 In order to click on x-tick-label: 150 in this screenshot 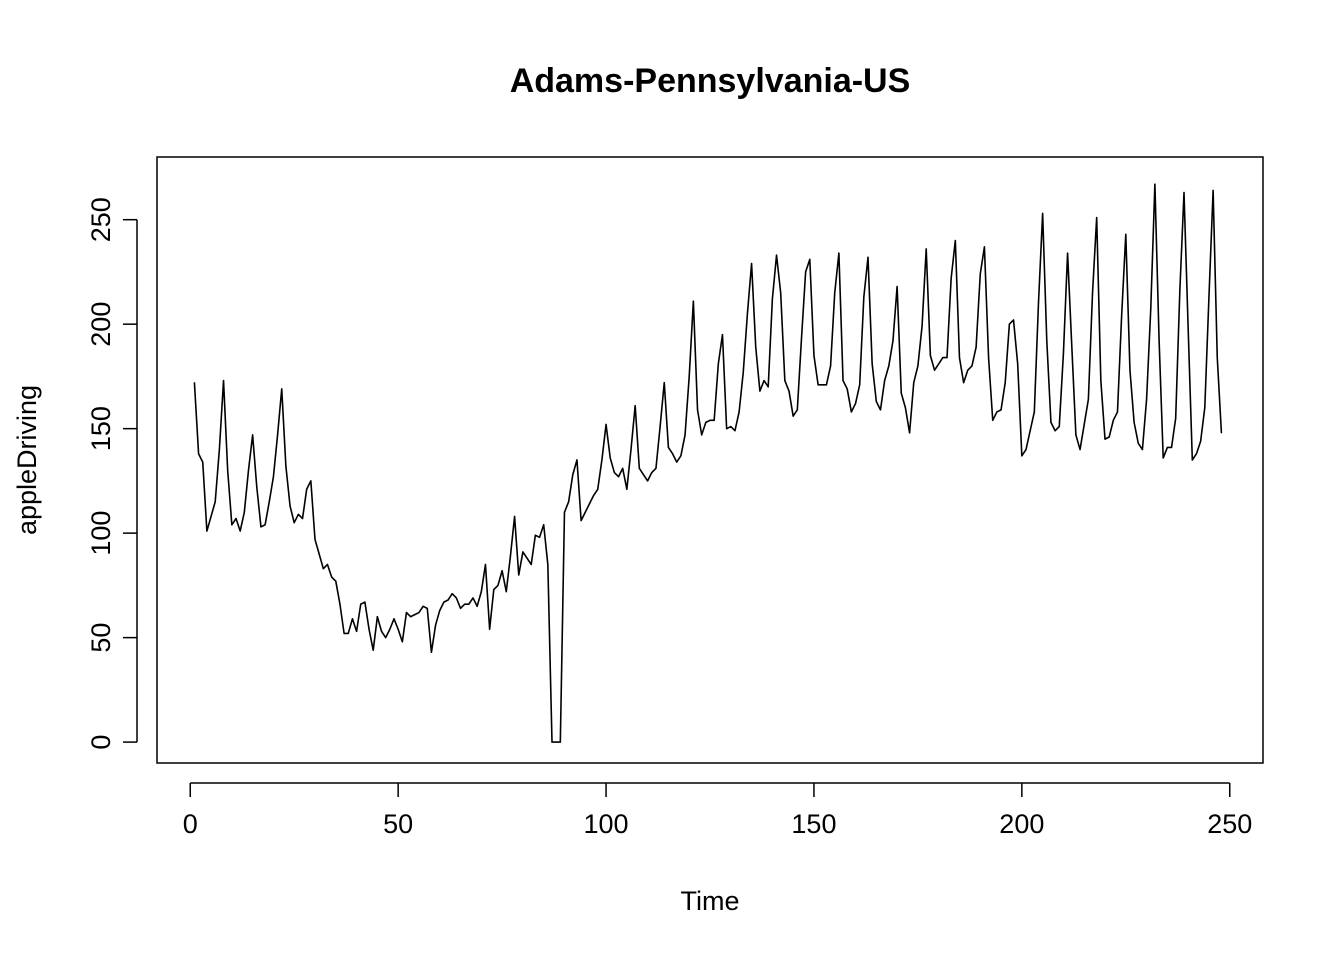, I will do `click(813, 824)`.